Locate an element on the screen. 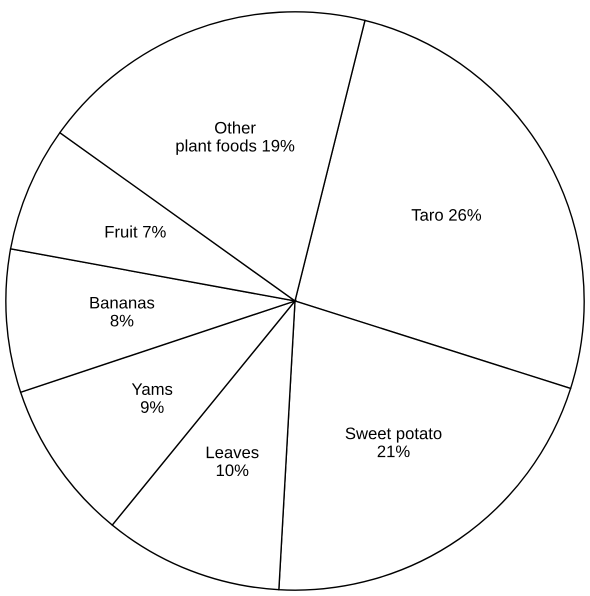 This screenshot has height=596, width=590. slice-label: Sweet potato 21% is located at coordinates (394, 442).